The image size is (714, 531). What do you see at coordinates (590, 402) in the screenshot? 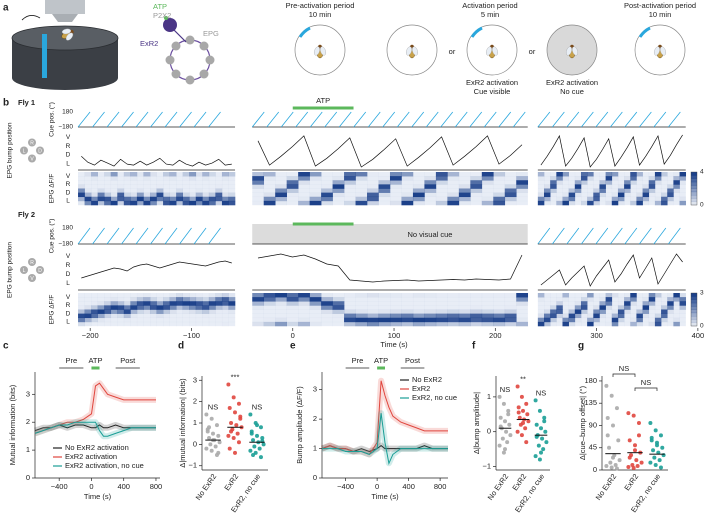
I see `y-tick-label: 135` at bounding box center [590, 402].